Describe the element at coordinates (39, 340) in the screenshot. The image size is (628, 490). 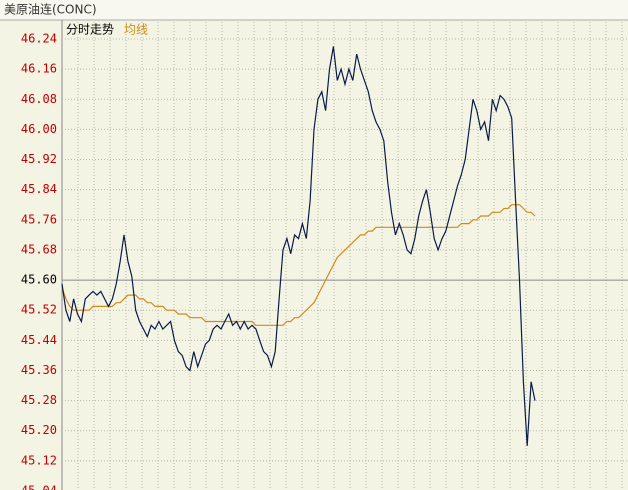
I see `y-tick-label: 45.44` at that location.